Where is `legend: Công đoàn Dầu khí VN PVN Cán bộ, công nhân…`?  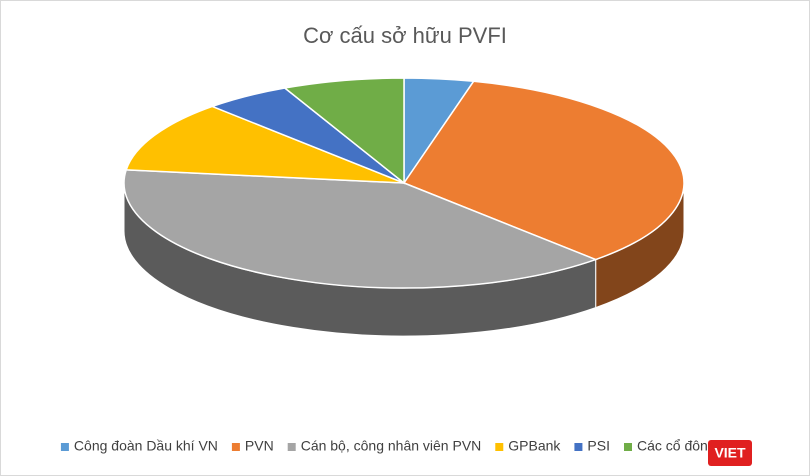 legend: Công đoàn Dầu khí VN PVN Cán bộ, công nhân… is located at coordinates (404, 446).